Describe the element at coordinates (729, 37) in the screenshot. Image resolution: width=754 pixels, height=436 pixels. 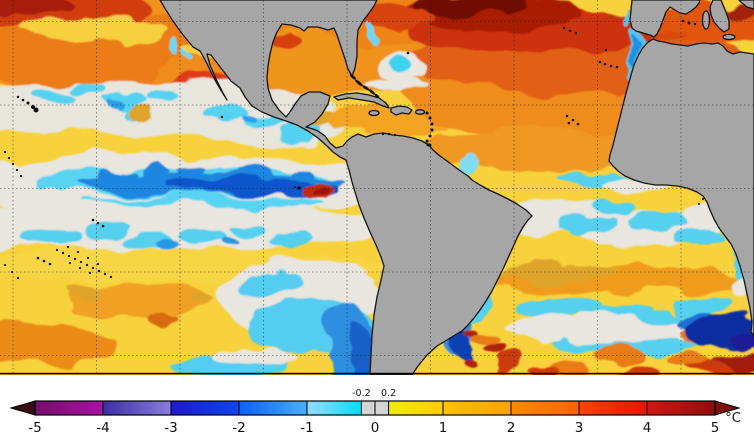
I see `land-sicily` at that location.